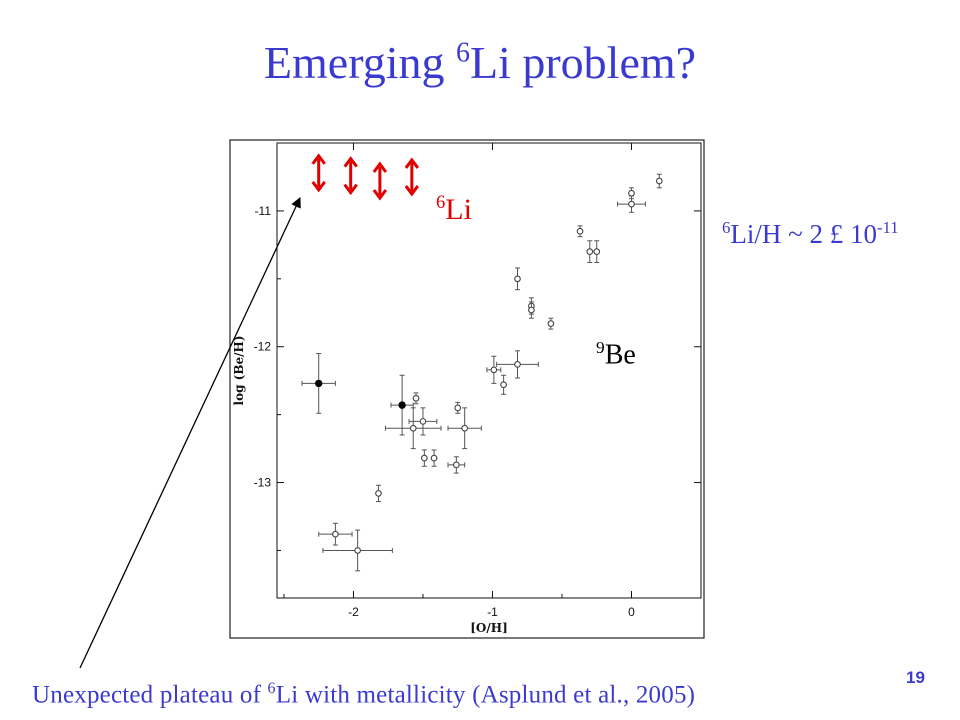 The image size is (960, 720). I want to click on x-tick-label: 0, so click(631, 612).